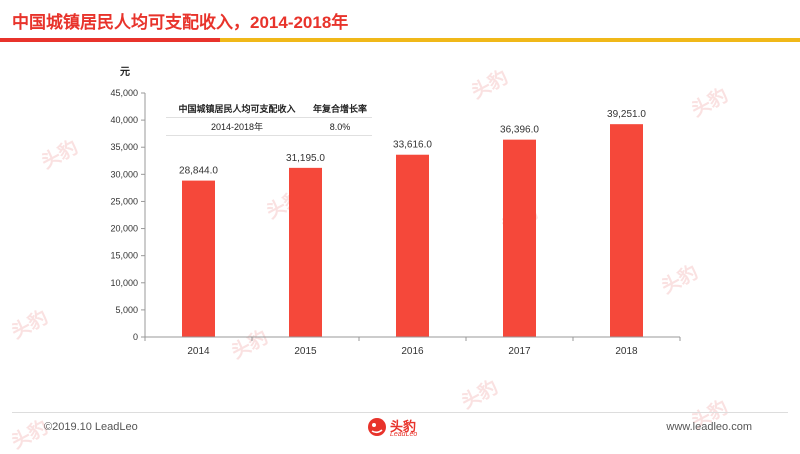 The width and height of the screenshot is (800, 454). What do you see at coordinates (400, 412) in the screenshot?
I see `footer-divider` at bounding box center [400, 412].